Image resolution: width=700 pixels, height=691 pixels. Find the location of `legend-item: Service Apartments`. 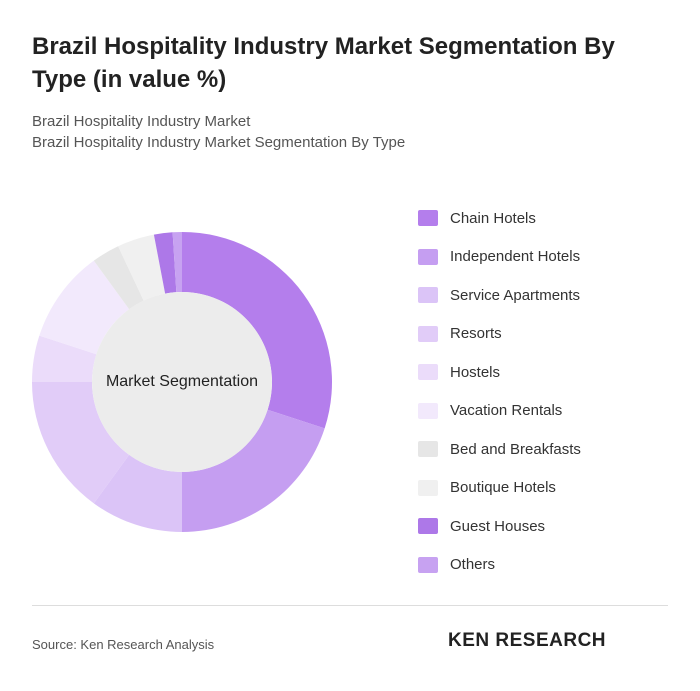

legend-item: Service Apartments is located at coordinates (499, 295).